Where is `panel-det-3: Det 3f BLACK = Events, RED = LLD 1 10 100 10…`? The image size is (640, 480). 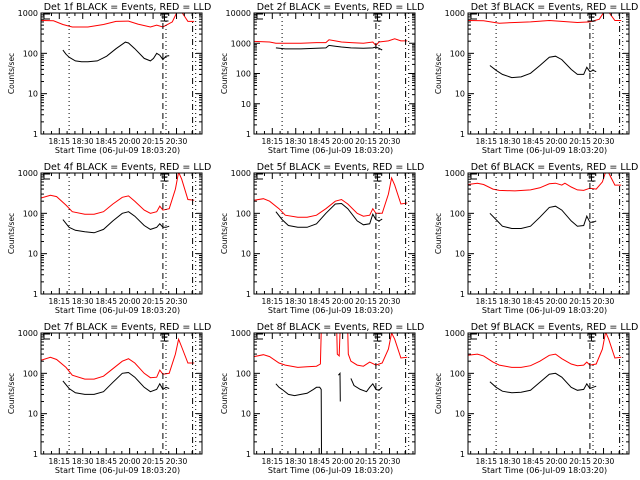 panel-det-3: Det 3f BLACK = Events, RED = LLD 1 10 100 10… is located at coordinates (536, 78).